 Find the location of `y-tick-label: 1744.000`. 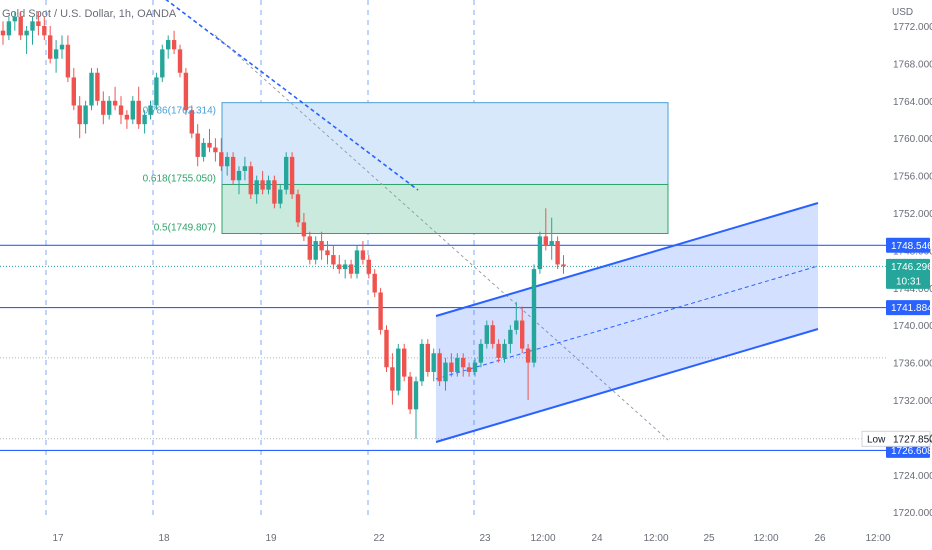

y-tick-label: 1744.000 is located at coordinates (912, 289).